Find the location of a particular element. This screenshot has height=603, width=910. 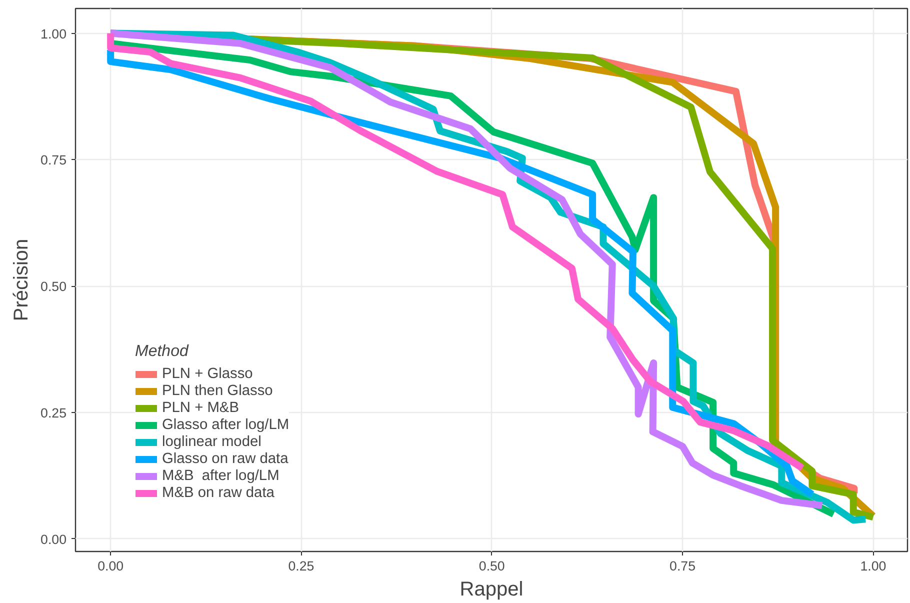

legend-label: loglinear model is located at coordinates (212, 442).